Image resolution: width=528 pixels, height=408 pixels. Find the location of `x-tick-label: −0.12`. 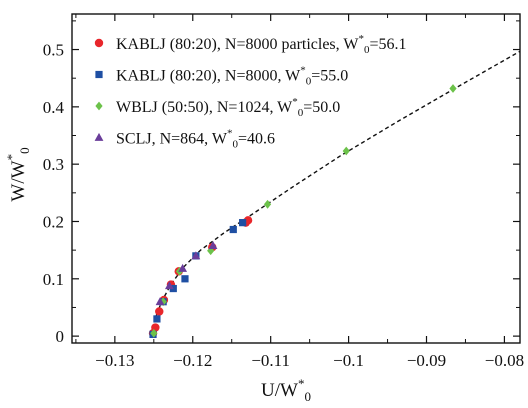

x-tick-label: −0.12 is located at coordinates (192, 360).